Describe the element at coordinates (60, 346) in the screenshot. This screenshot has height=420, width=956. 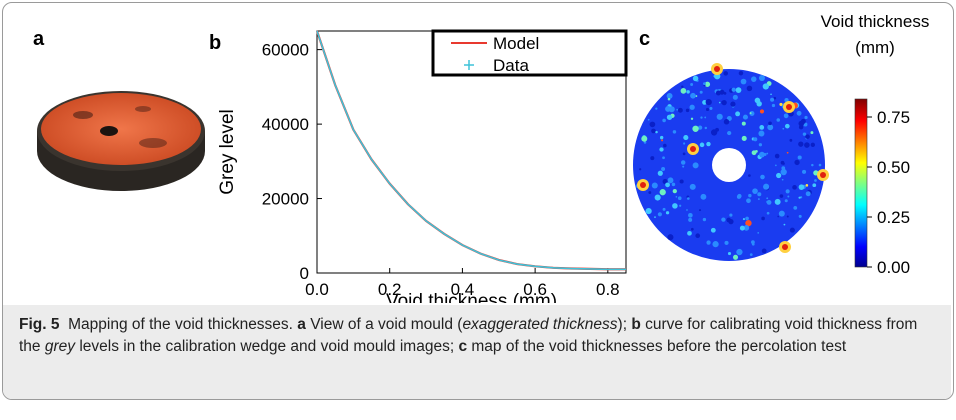
I see `caption-part: grey` at that location.